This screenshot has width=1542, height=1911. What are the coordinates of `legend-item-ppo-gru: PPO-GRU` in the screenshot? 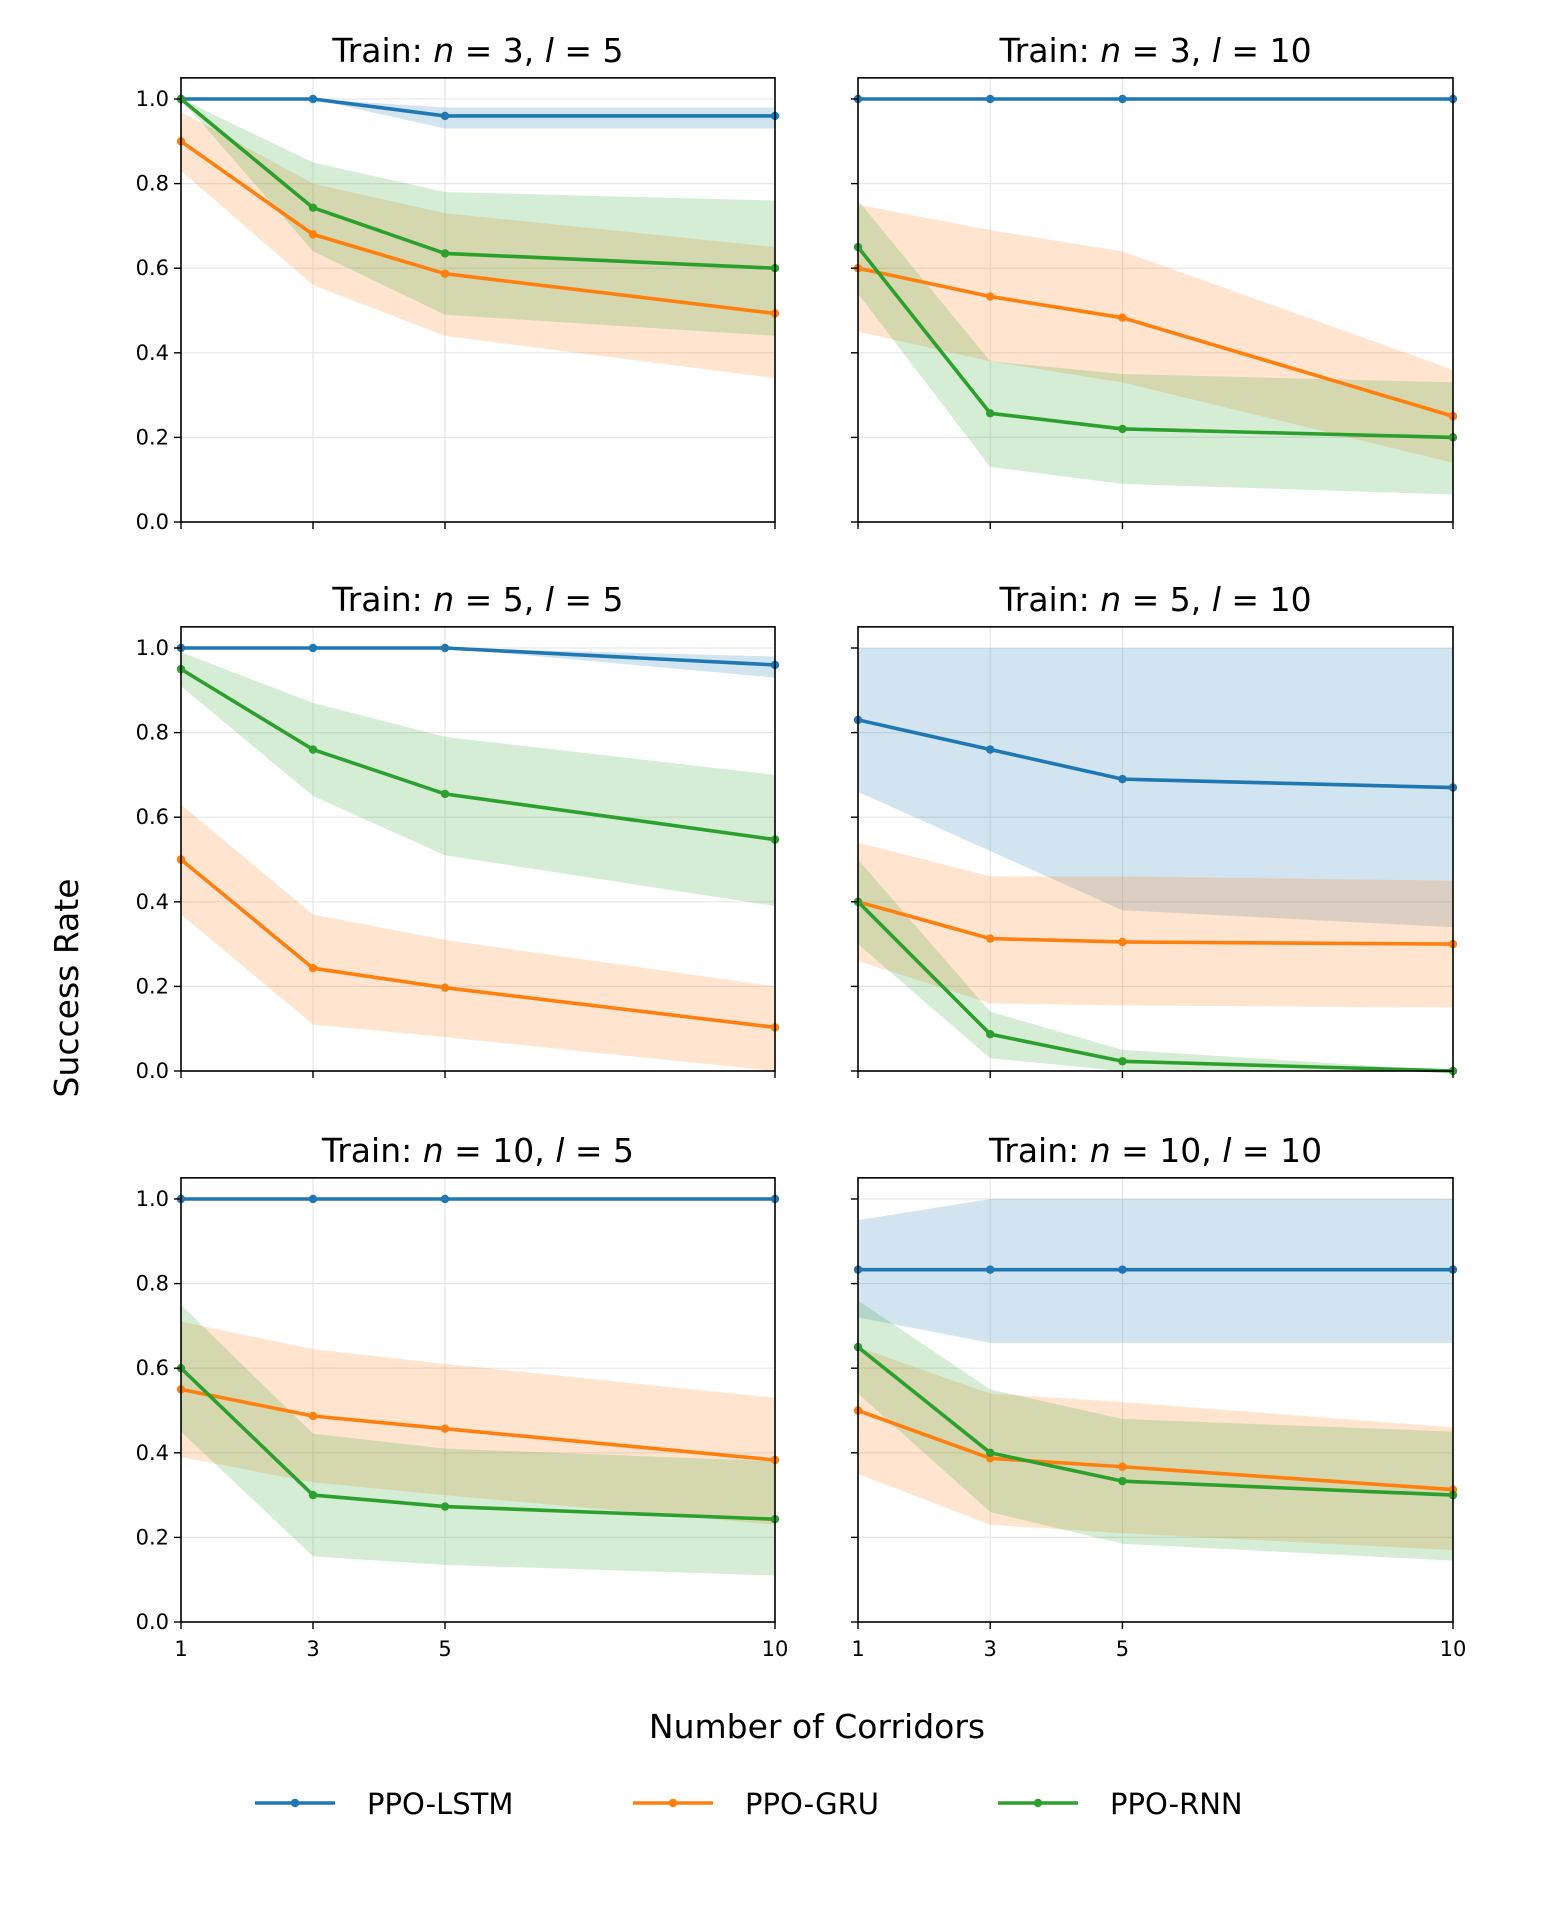 It's located at (756, 1804).